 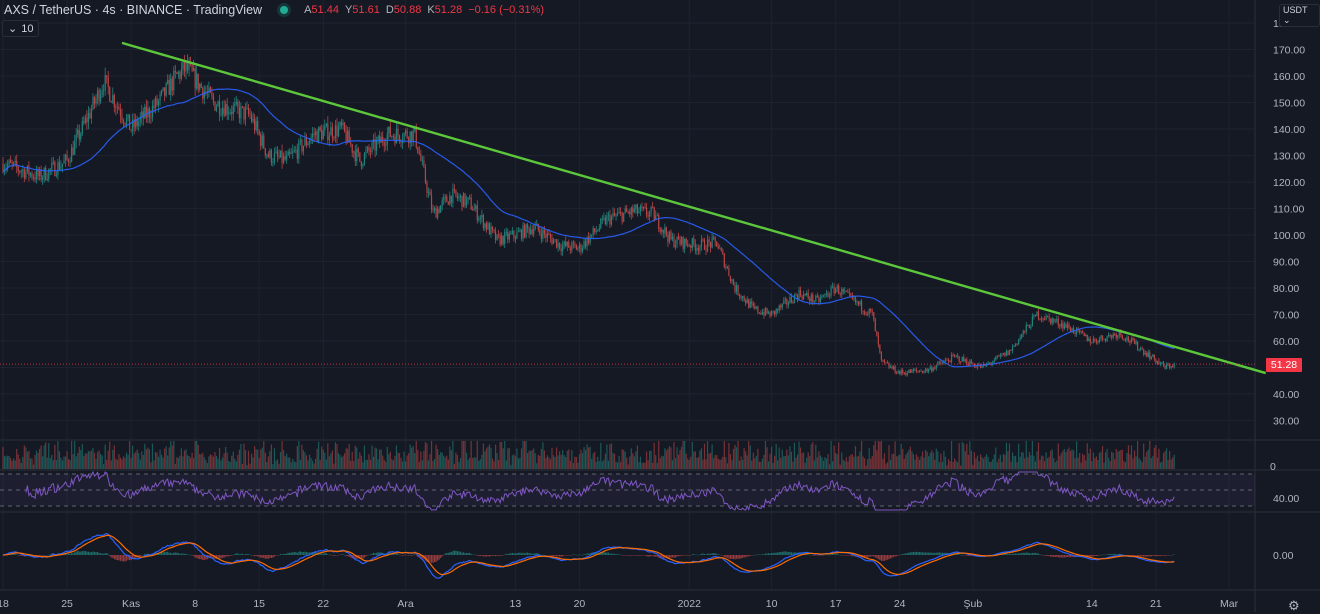 What do you see at coordinates (448, 10) in the screenshot?
I see `close-value: 51.28` at bounding box center [448, 10].